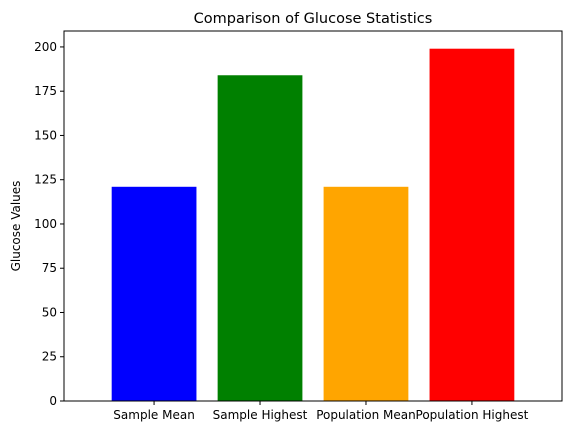 The image size is (571, 435). Describe the element at coordinates (49, 312) in the screenshot. I see `y-tick-label: 50` at that location.